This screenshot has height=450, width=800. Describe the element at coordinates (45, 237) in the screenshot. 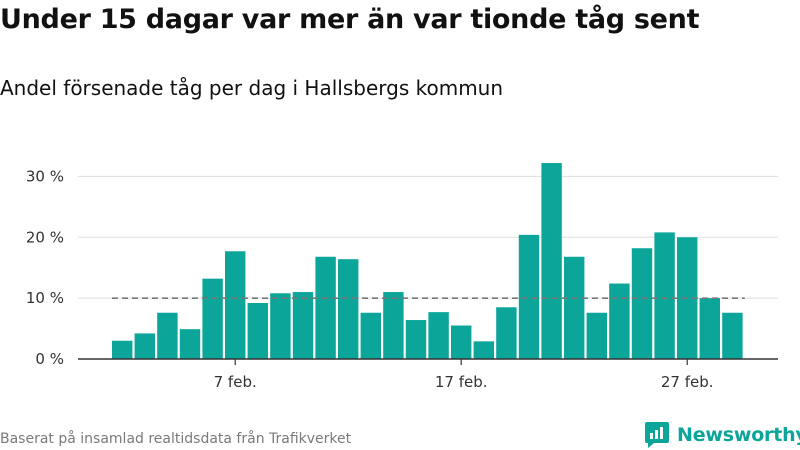

I see `y-tick-label: 20 %` at that location.